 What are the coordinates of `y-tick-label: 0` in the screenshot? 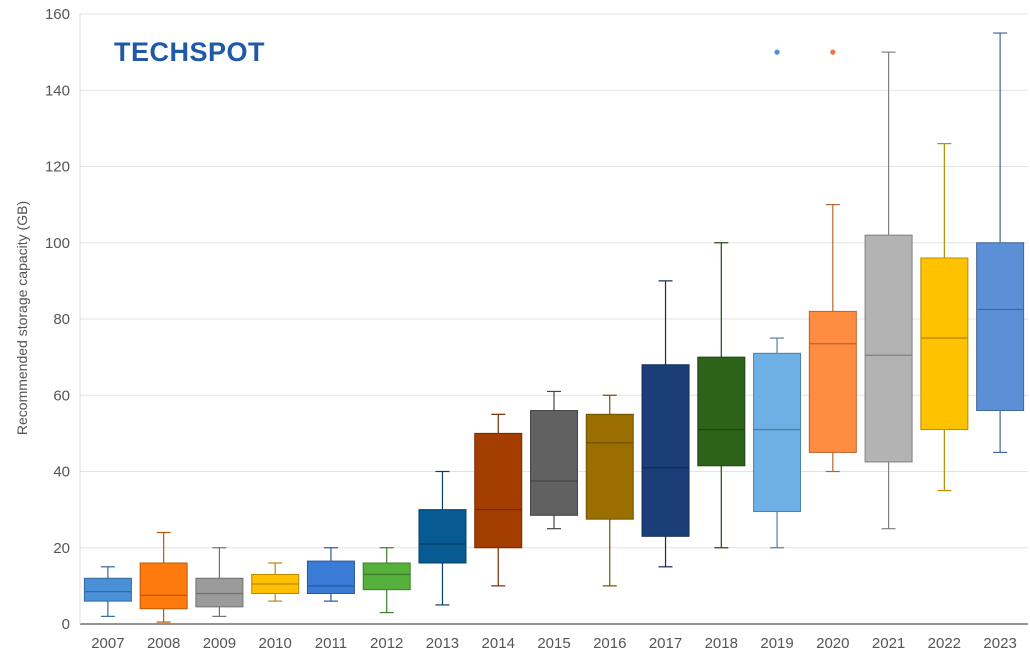 It's located at (66, 624).